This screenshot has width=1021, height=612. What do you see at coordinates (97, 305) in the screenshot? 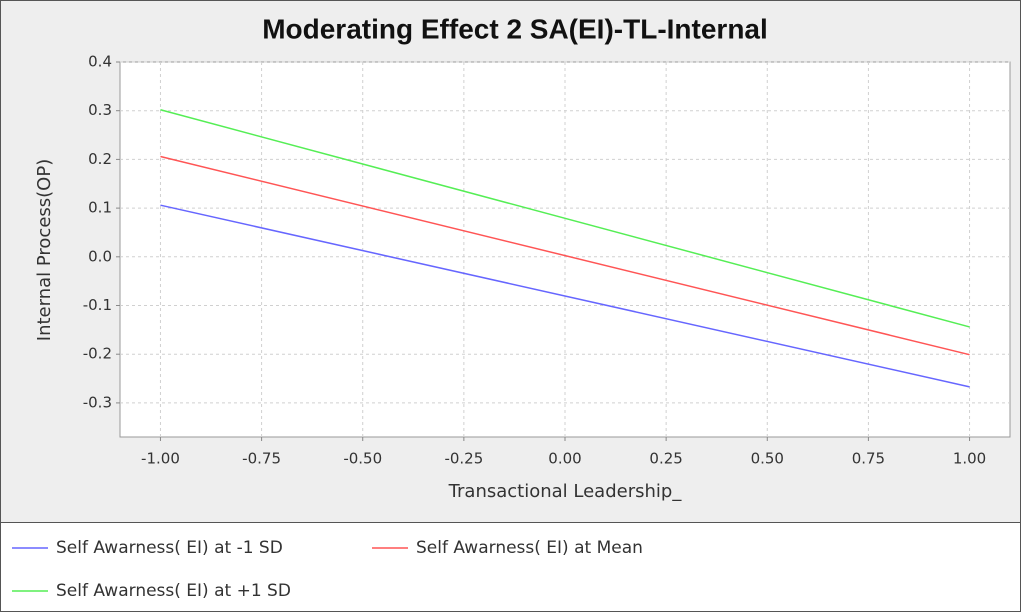
I see `y-tick-label: -0.1` at bounding box center [97, 305].